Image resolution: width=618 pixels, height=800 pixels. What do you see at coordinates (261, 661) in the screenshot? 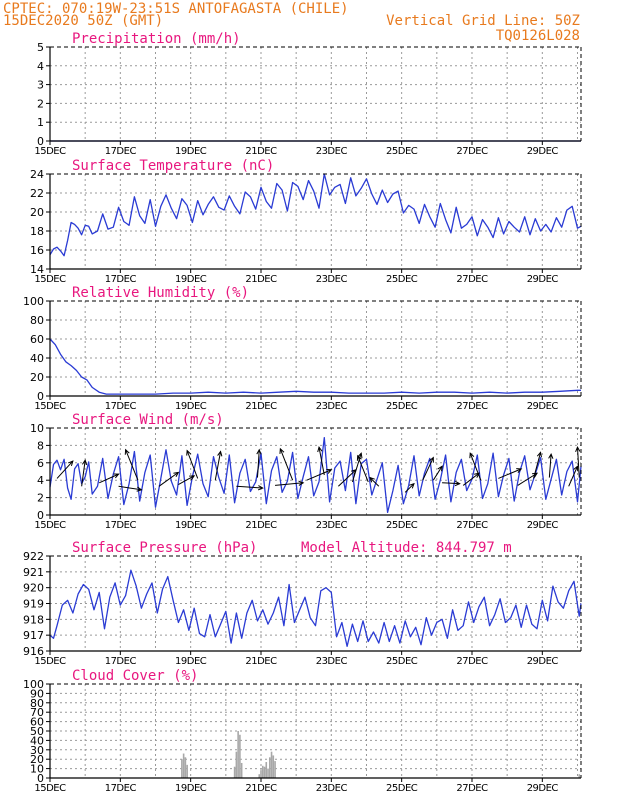
I see `pressure-xtick-label: 21DEC` at bounding box center [261, 661].